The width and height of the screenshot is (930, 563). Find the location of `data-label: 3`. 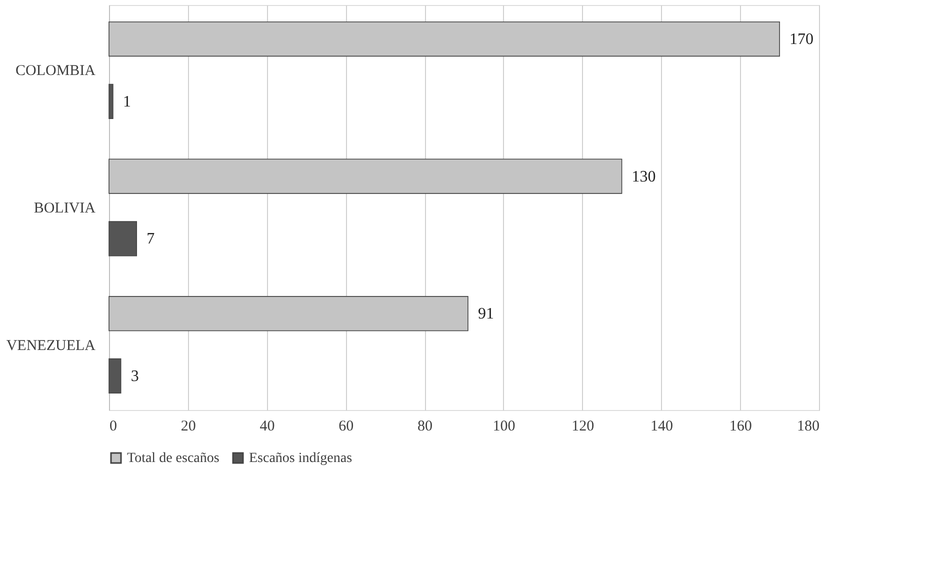

data-label: 3 is located at coordinates (134, 376).